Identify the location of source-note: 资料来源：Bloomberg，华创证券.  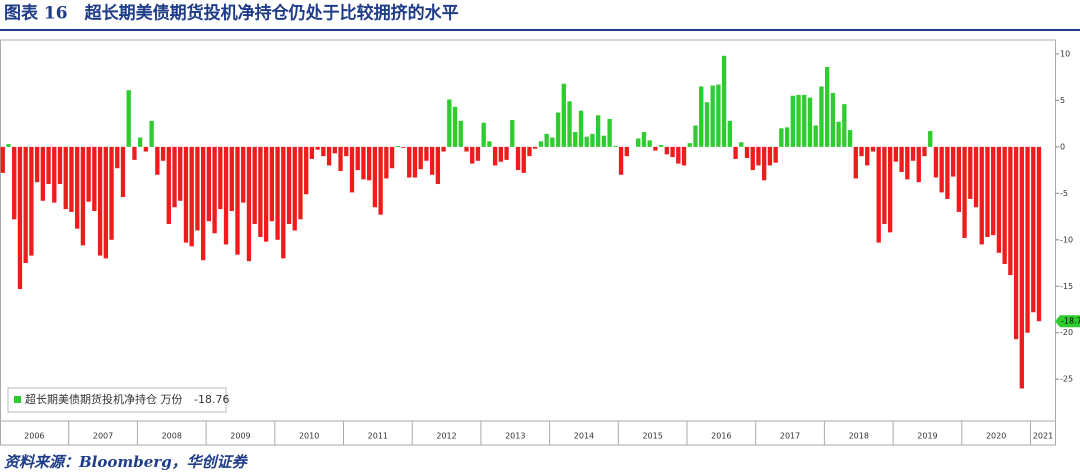
(126, 462).